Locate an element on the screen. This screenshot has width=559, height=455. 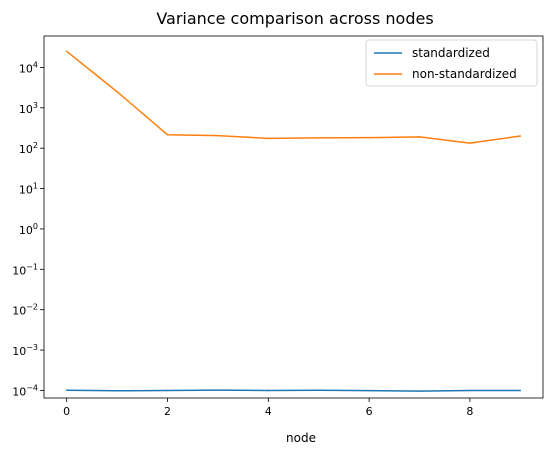
legend-label: non-standardized is located at coordinates (464, 74).